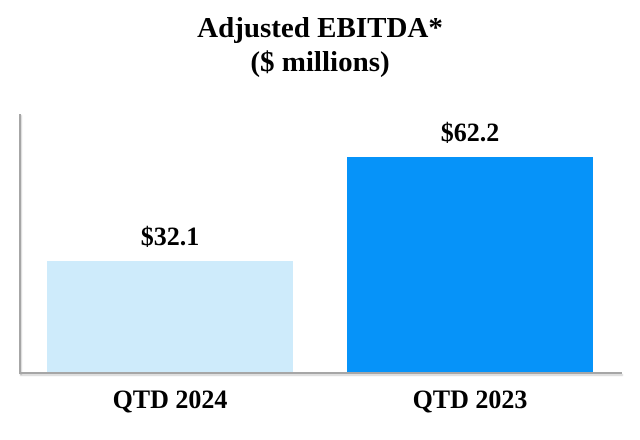 The width and height of the screenshot is (640, 440). What do you see at coordinates (320, 62) in the screenshot?
I see `chart-subtitle: ($ millions)` at bounding box center [320, 62].